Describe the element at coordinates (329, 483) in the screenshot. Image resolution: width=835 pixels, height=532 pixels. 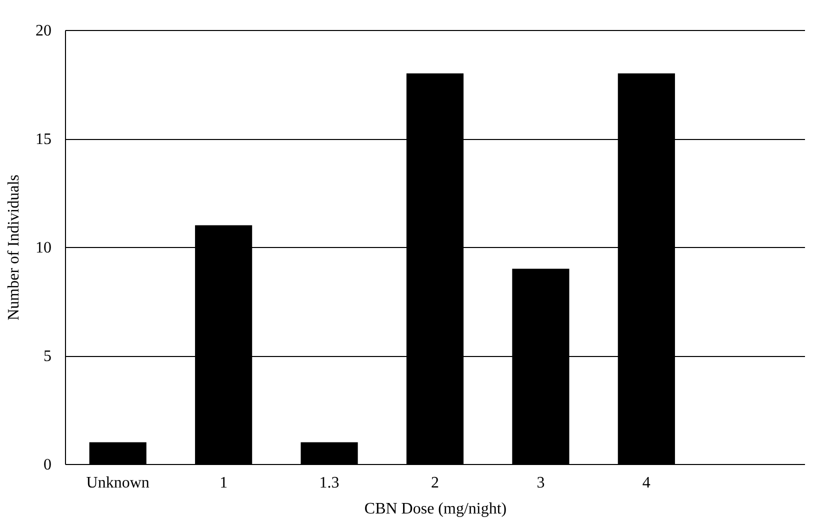
I see `x-tick-label: 1.3` at that location.